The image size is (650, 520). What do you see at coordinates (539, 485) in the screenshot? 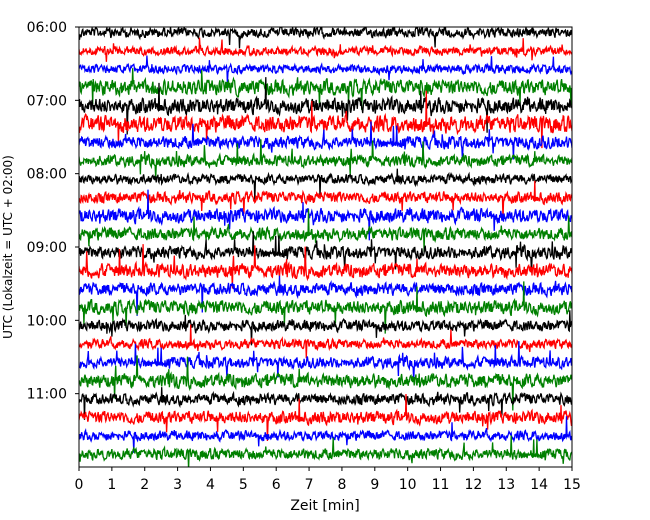
I see `x-tick-label: 14` at bounding box center [539, 485].